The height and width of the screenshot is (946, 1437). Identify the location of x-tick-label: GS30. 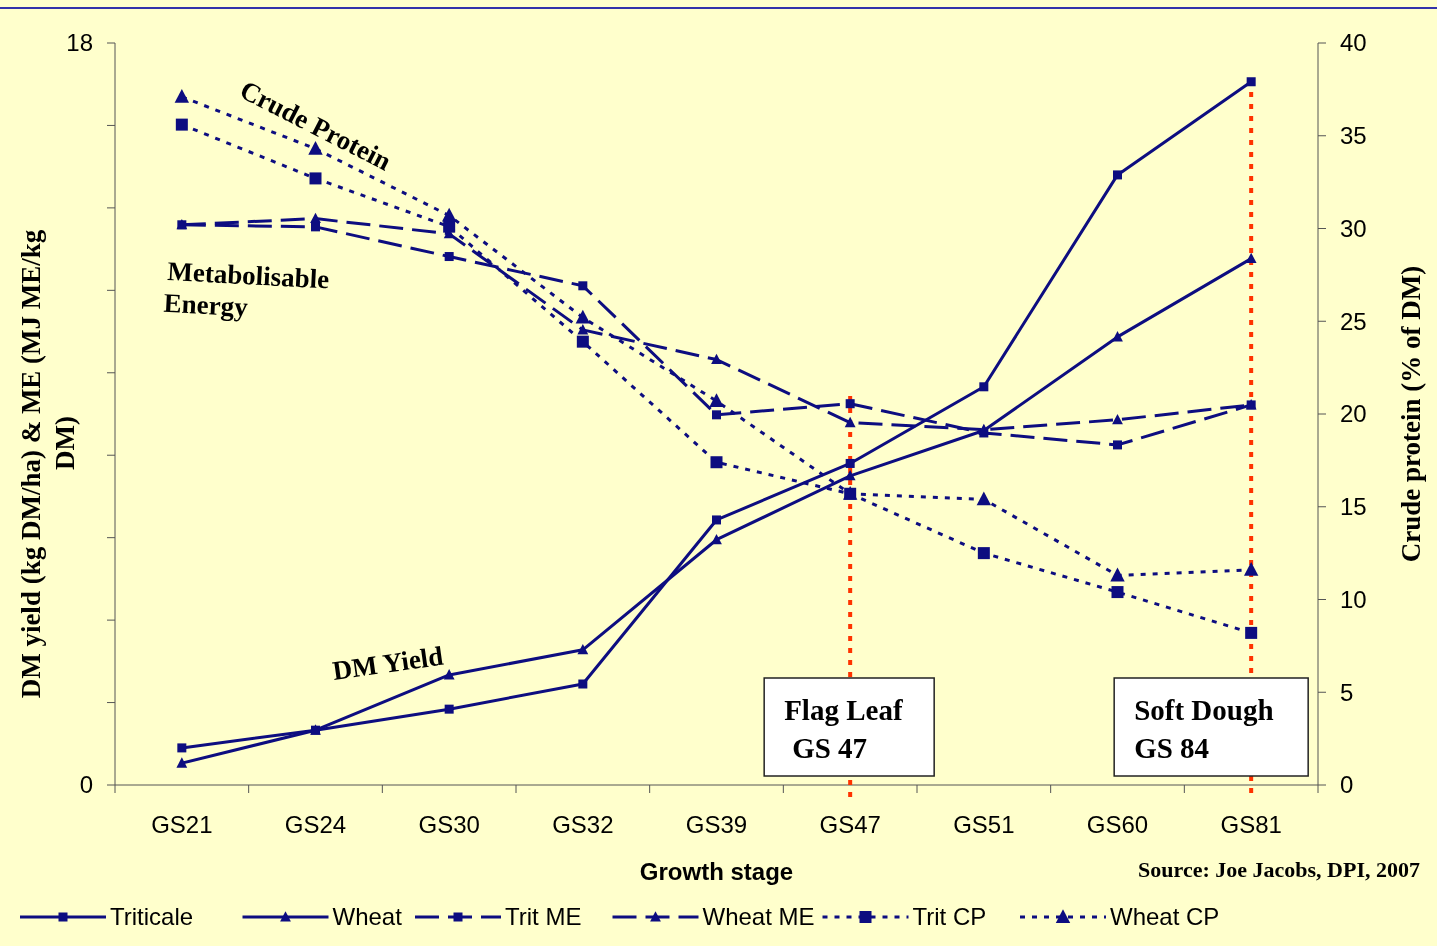
(449, 824).